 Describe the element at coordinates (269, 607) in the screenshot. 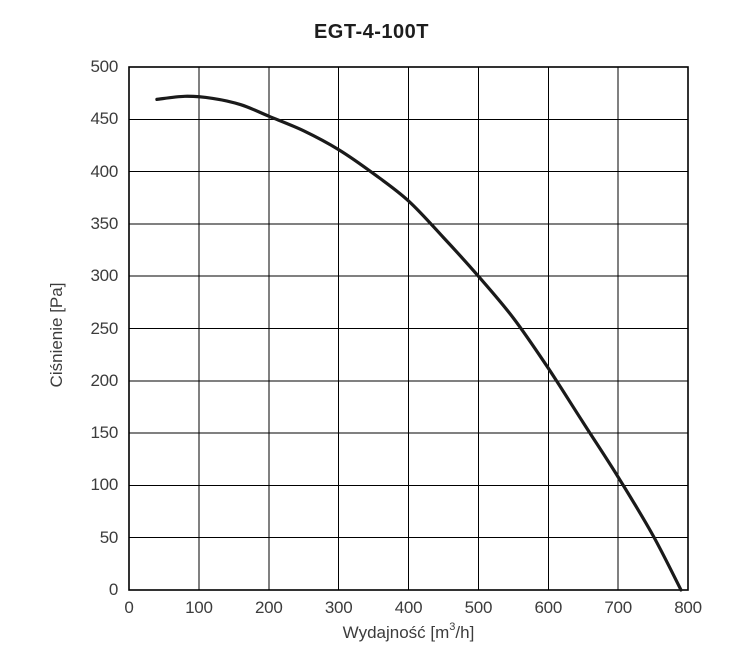

I see `x-tick-label: 200` at that location.